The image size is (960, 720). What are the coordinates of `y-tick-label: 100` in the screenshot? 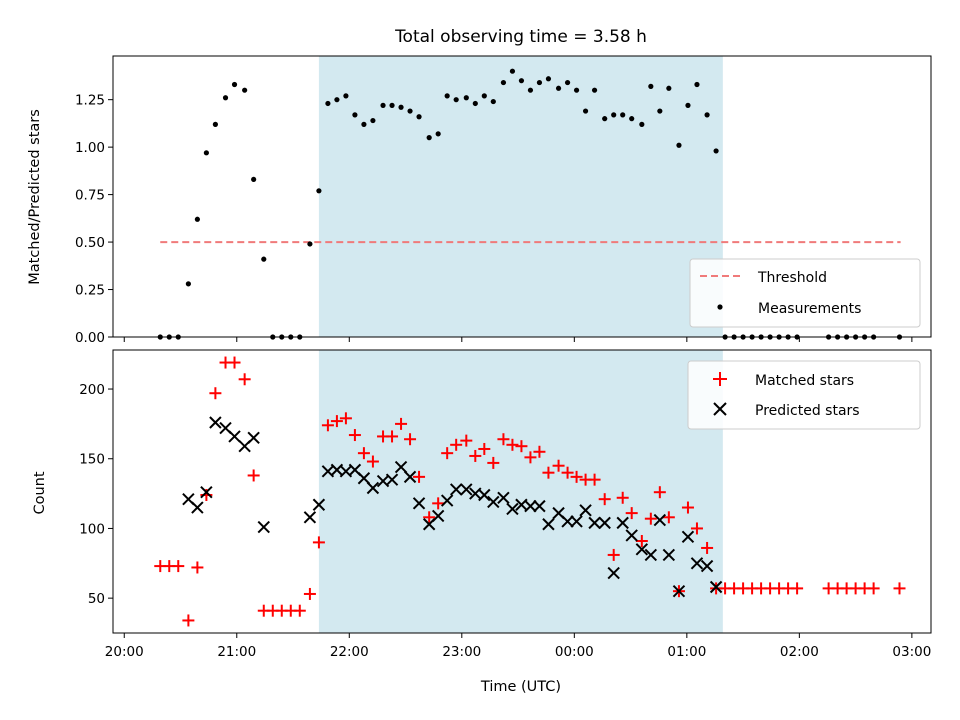 It's located at (92, 529).